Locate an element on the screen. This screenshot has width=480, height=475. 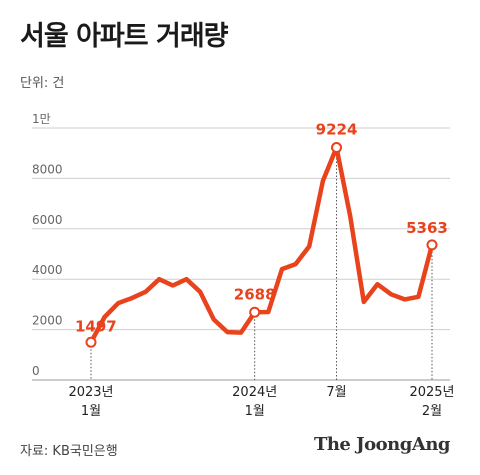
x-tick-label: 2023년 is located at coordinates (90, 392).